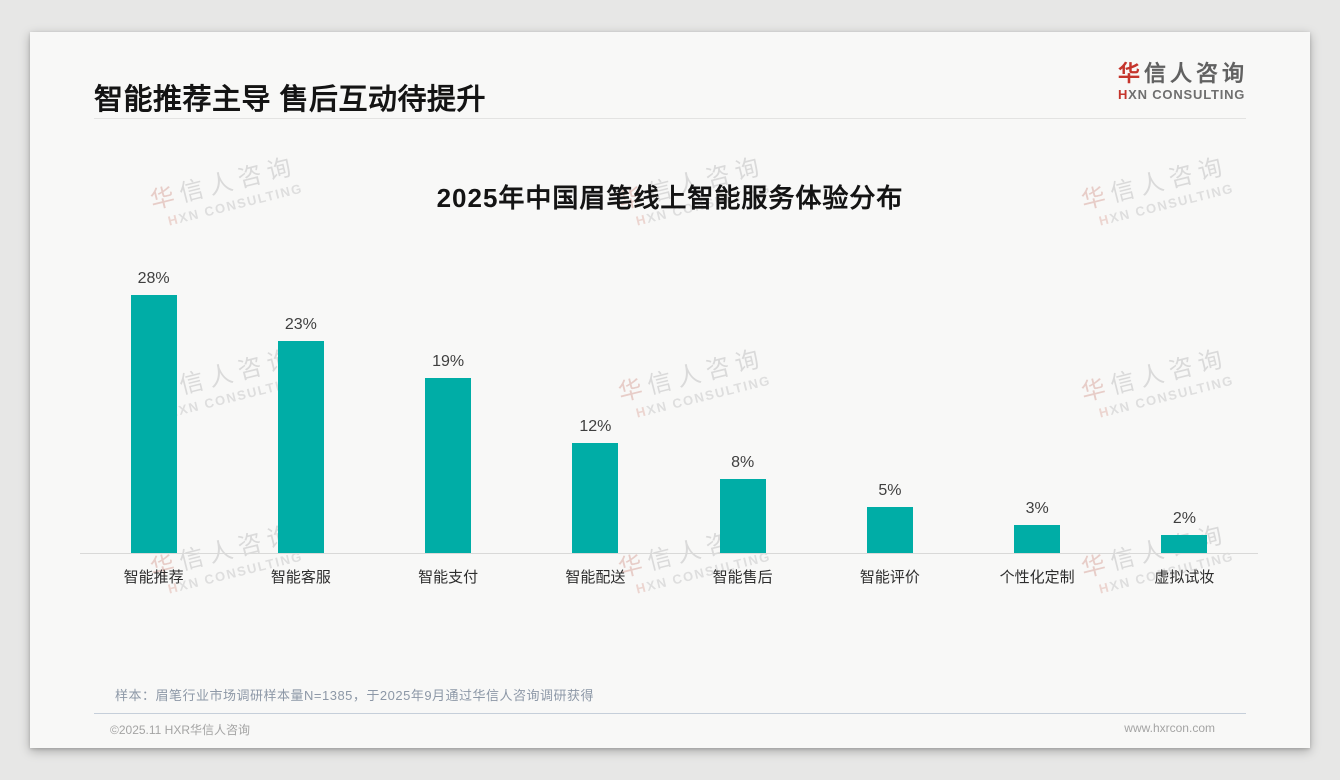 Image resolution: width=1340 pixels, height=780 pixels. Describe the element at coordinates (595, 426) in the screenshot. I see `bar-value-label: 12%` at that location.